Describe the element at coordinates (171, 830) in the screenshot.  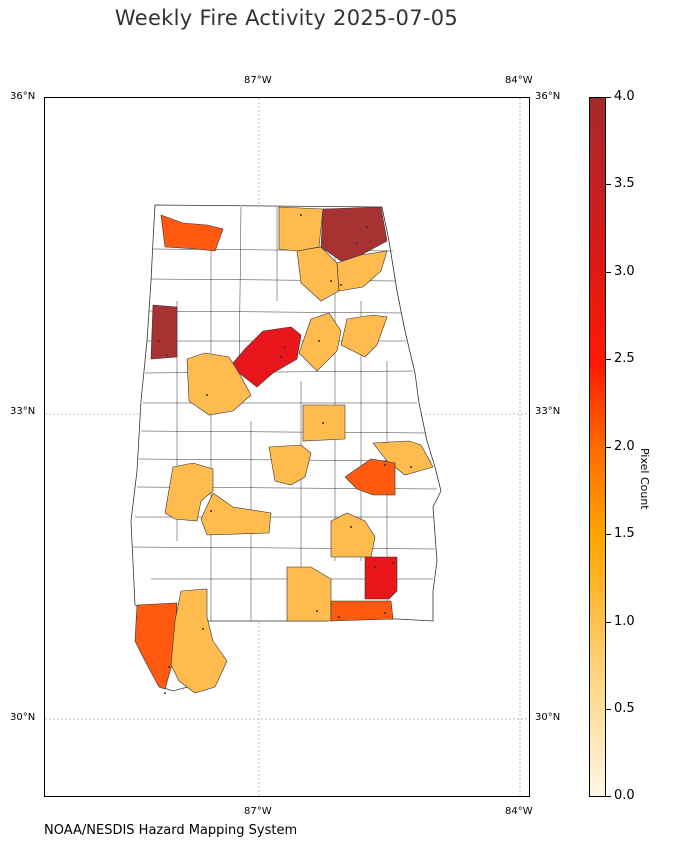
I see `source-credit: NOAA/NESDIS Hazard Mapping System` at that location.